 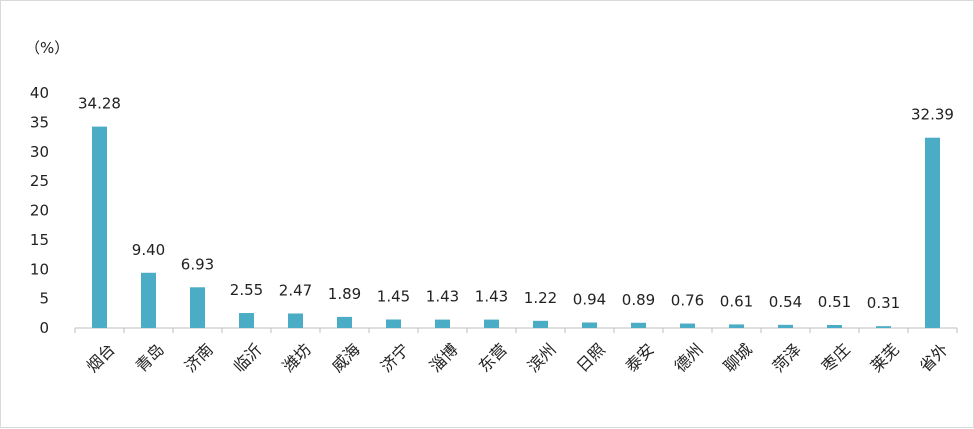 I want to click on data-label: 0.54, so click(x=785, y=302).